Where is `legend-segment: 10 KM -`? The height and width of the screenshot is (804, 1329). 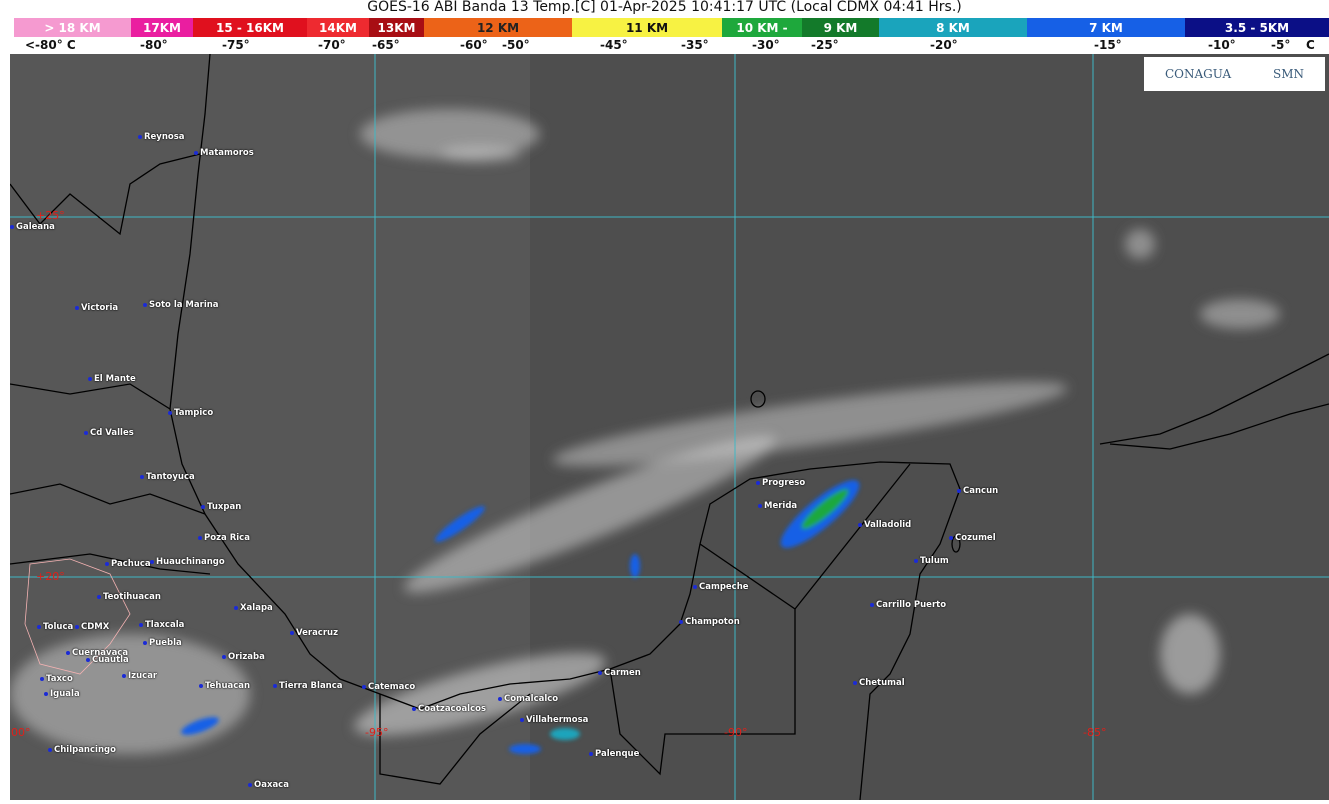 legend-segment: 10 KM - is located at coordinates (762, 27).